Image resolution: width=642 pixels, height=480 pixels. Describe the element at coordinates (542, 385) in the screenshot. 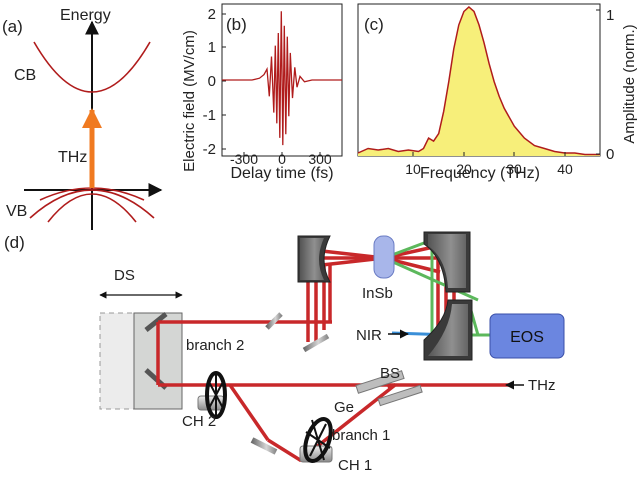

I see `thz-input-label: THz` at that location.